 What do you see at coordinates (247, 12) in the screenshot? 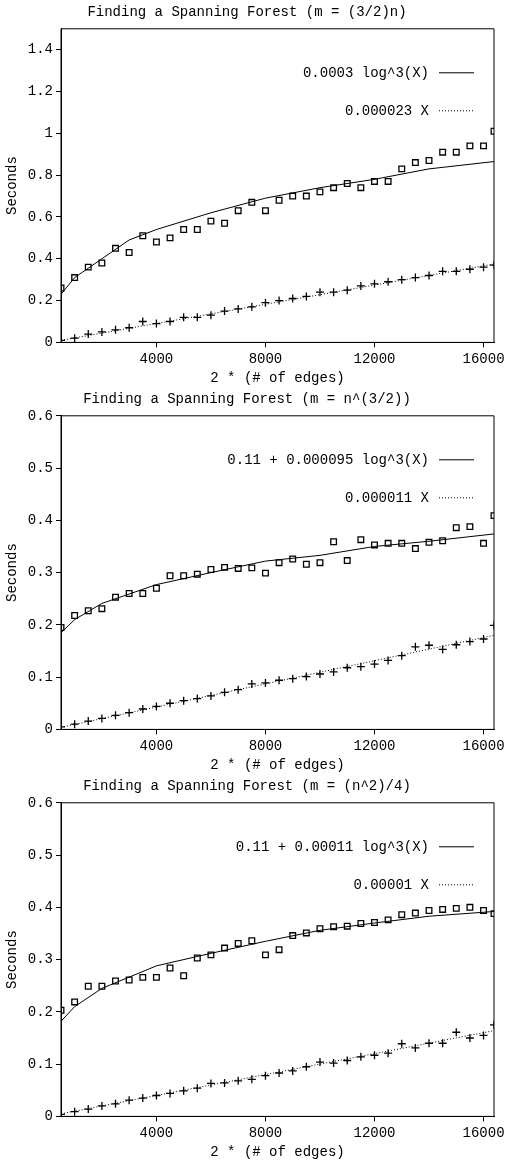
I see `chart-title: Finding a Spanning Forest (m = (3/2)n)` at bounding box center [247, 12].